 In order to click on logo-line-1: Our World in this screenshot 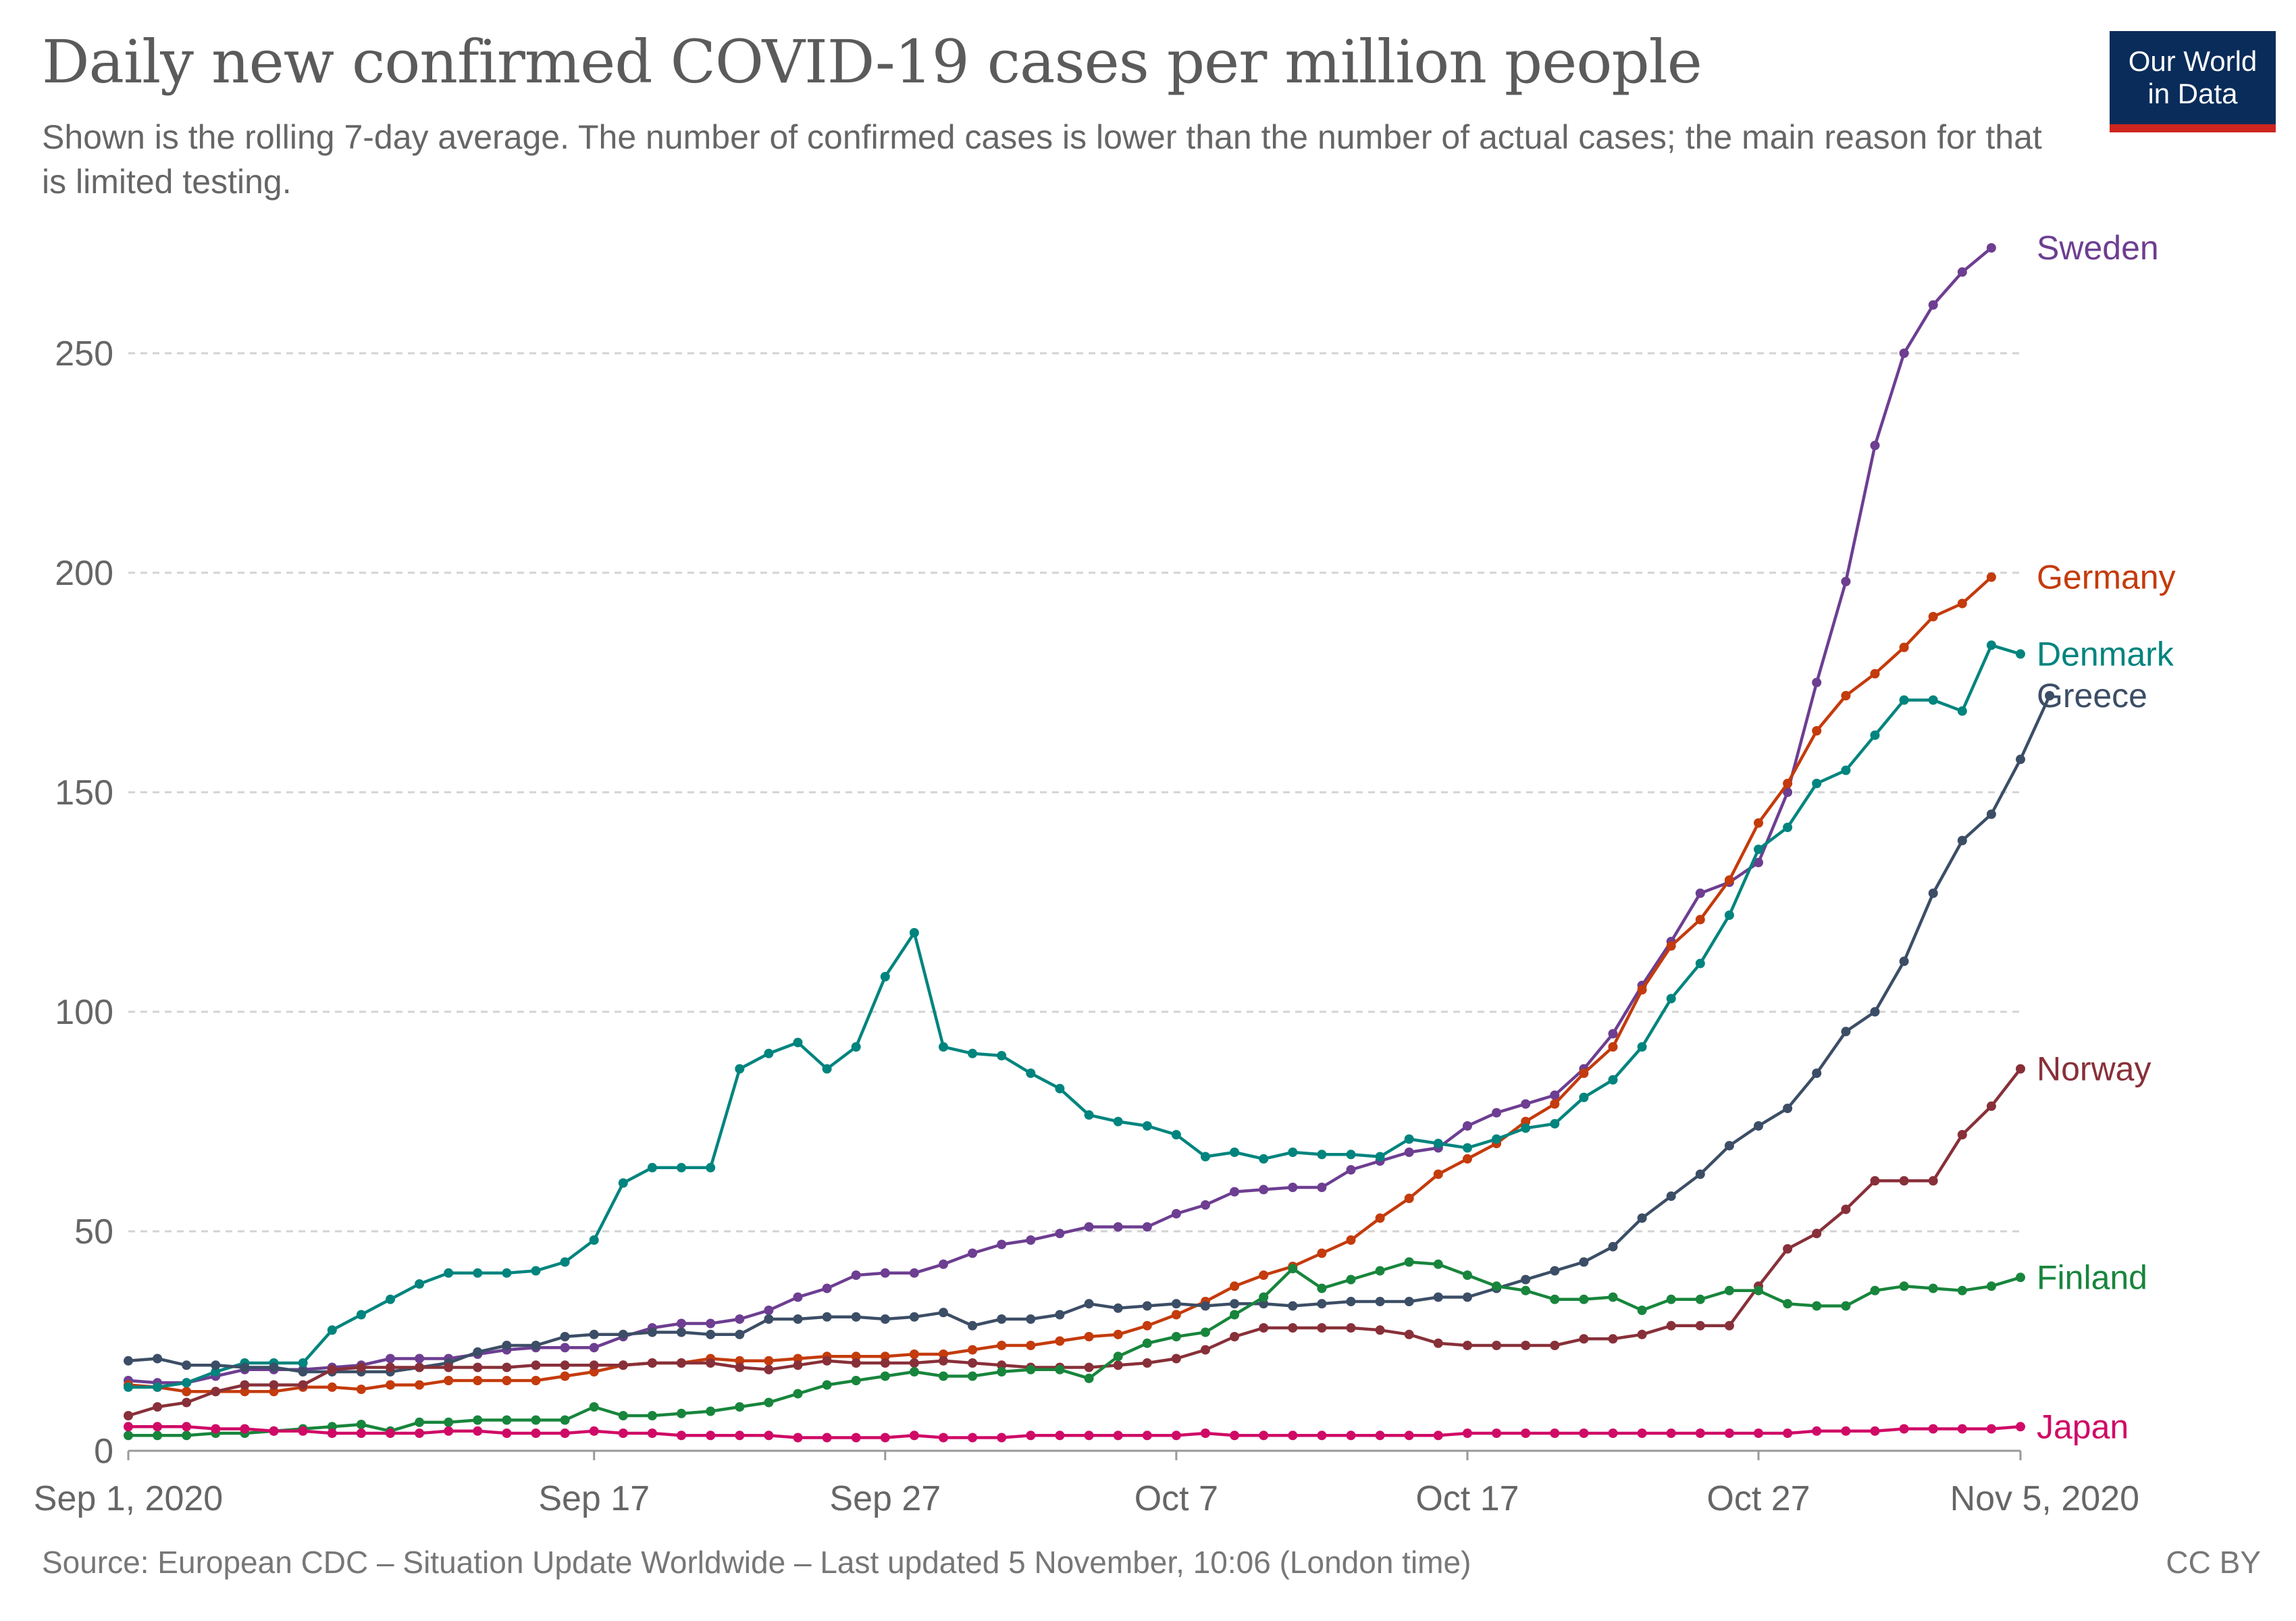, I will do `click(2193, 61)`.